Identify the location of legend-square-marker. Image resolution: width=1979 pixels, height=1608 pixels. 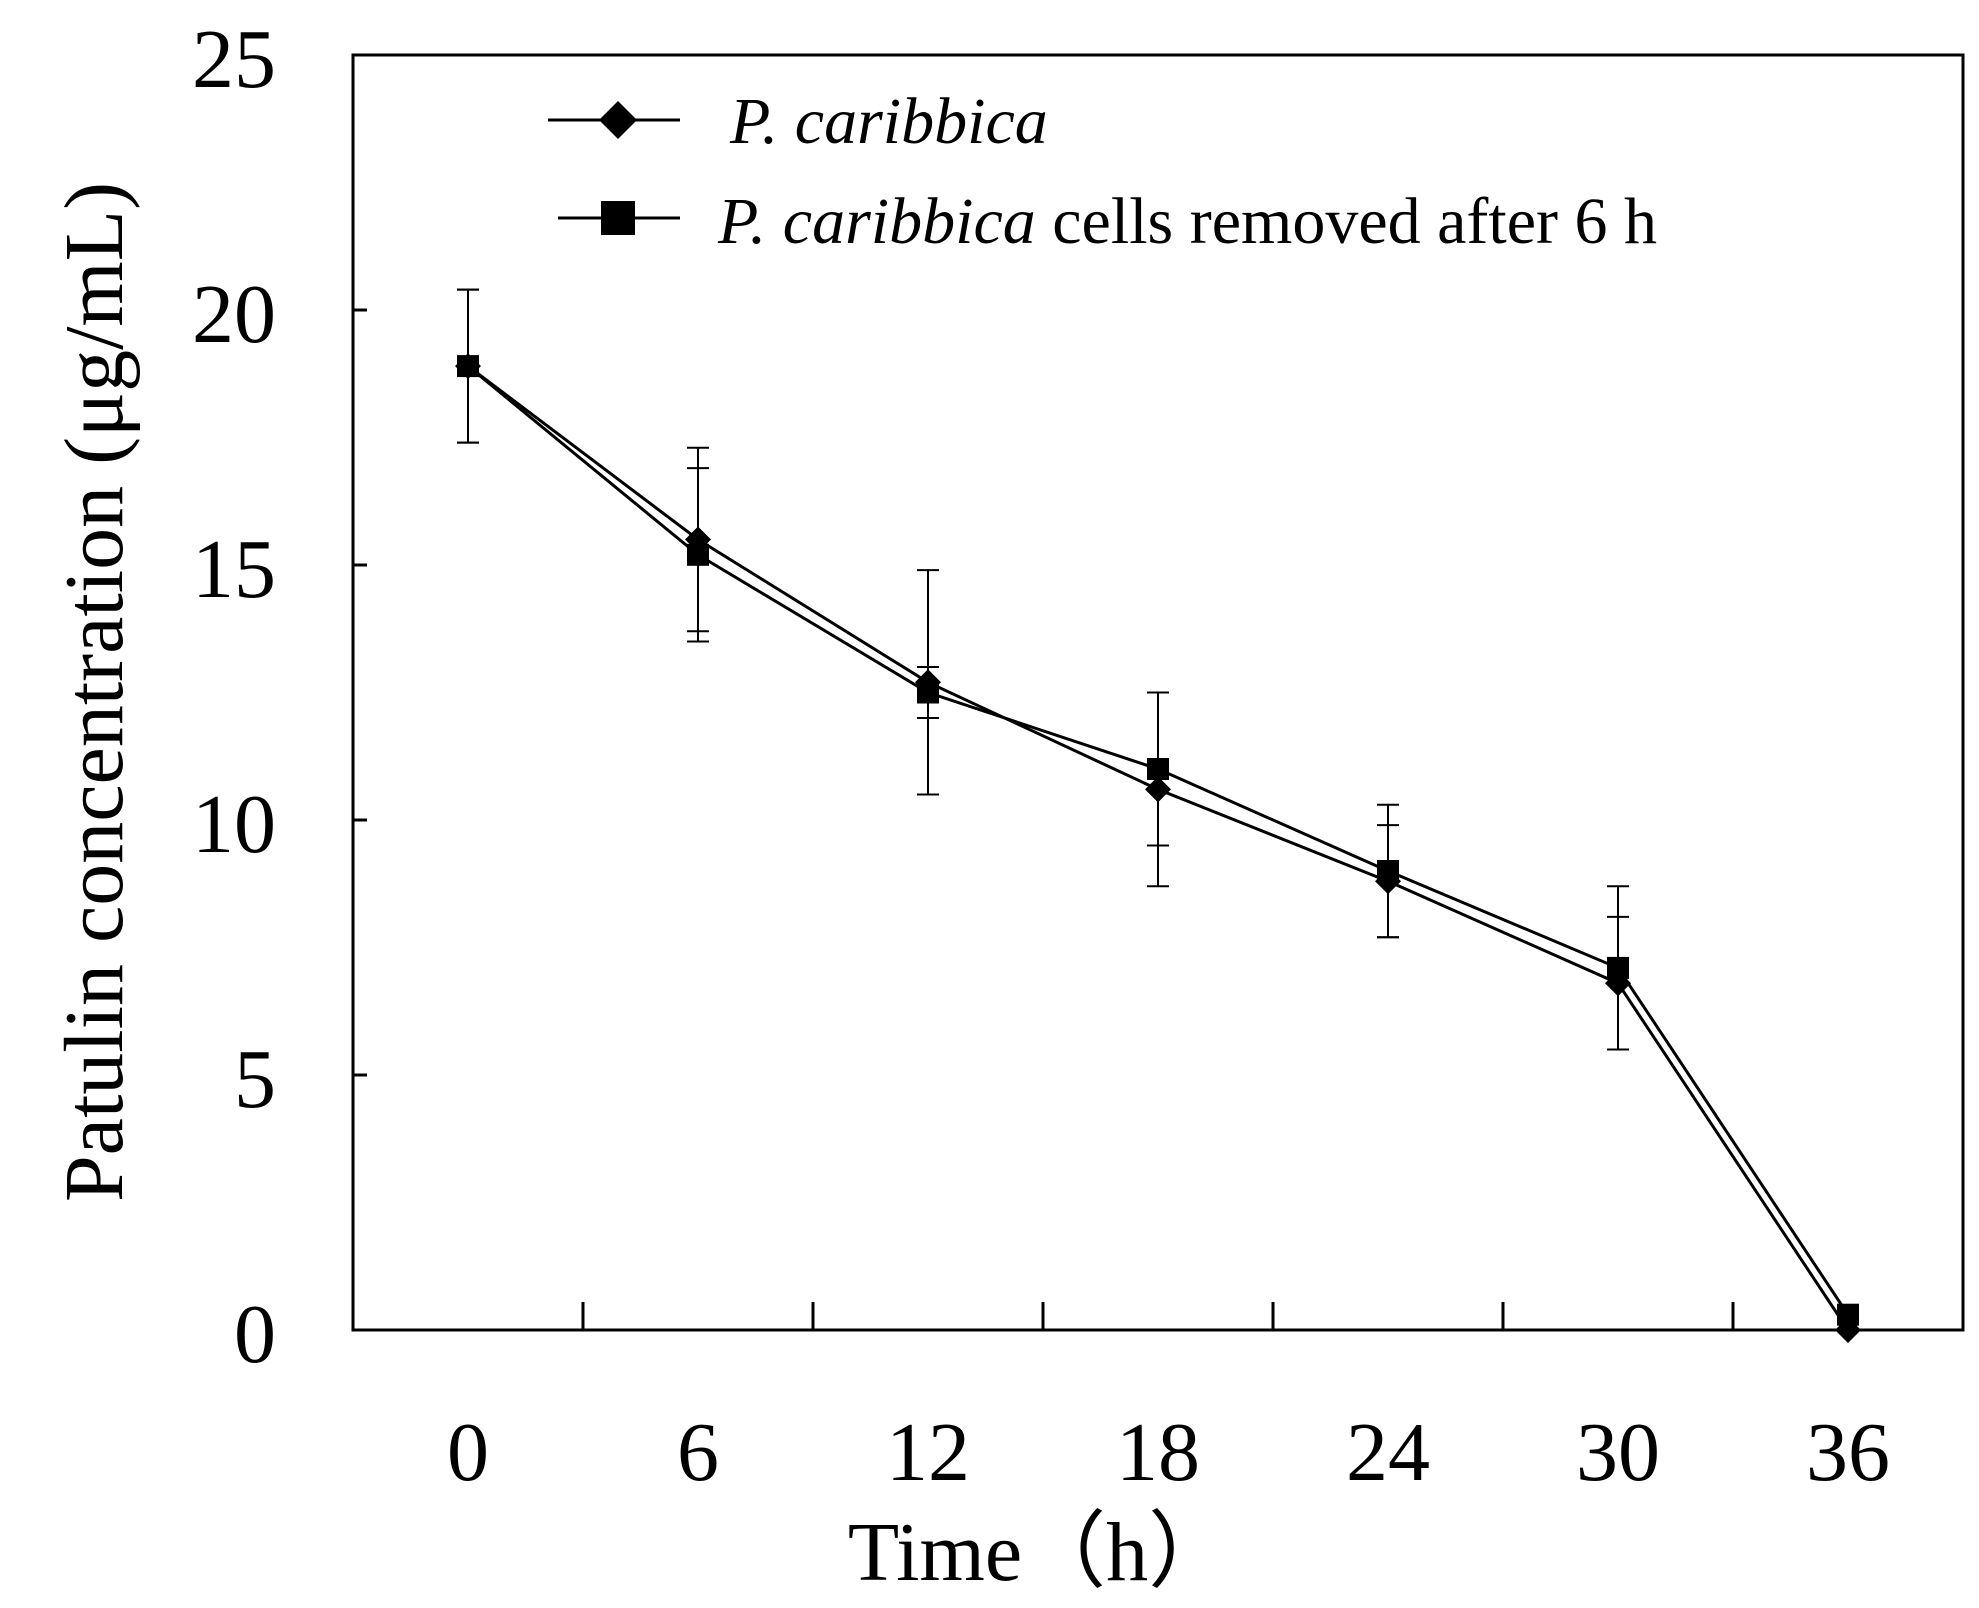
(618, 218).